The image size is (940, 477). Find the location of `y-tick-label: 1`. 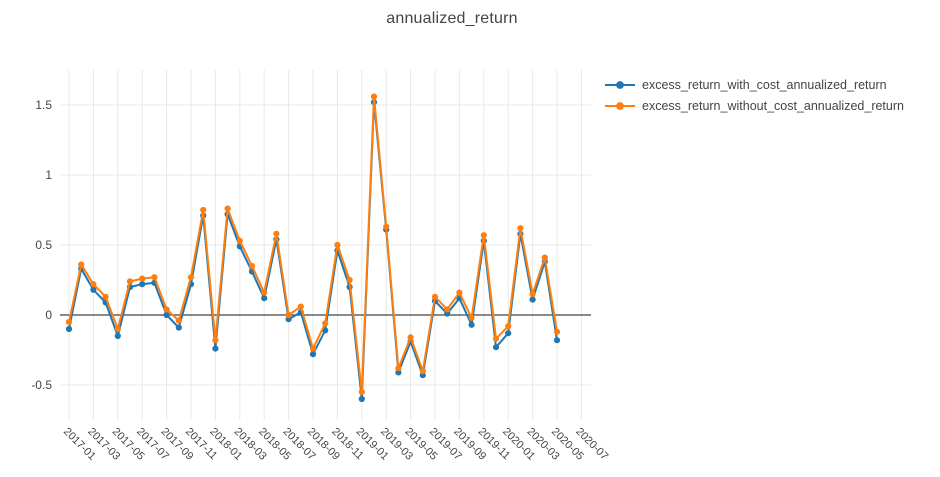

y-tick-label: 1 is located at coordinates (48, 175).